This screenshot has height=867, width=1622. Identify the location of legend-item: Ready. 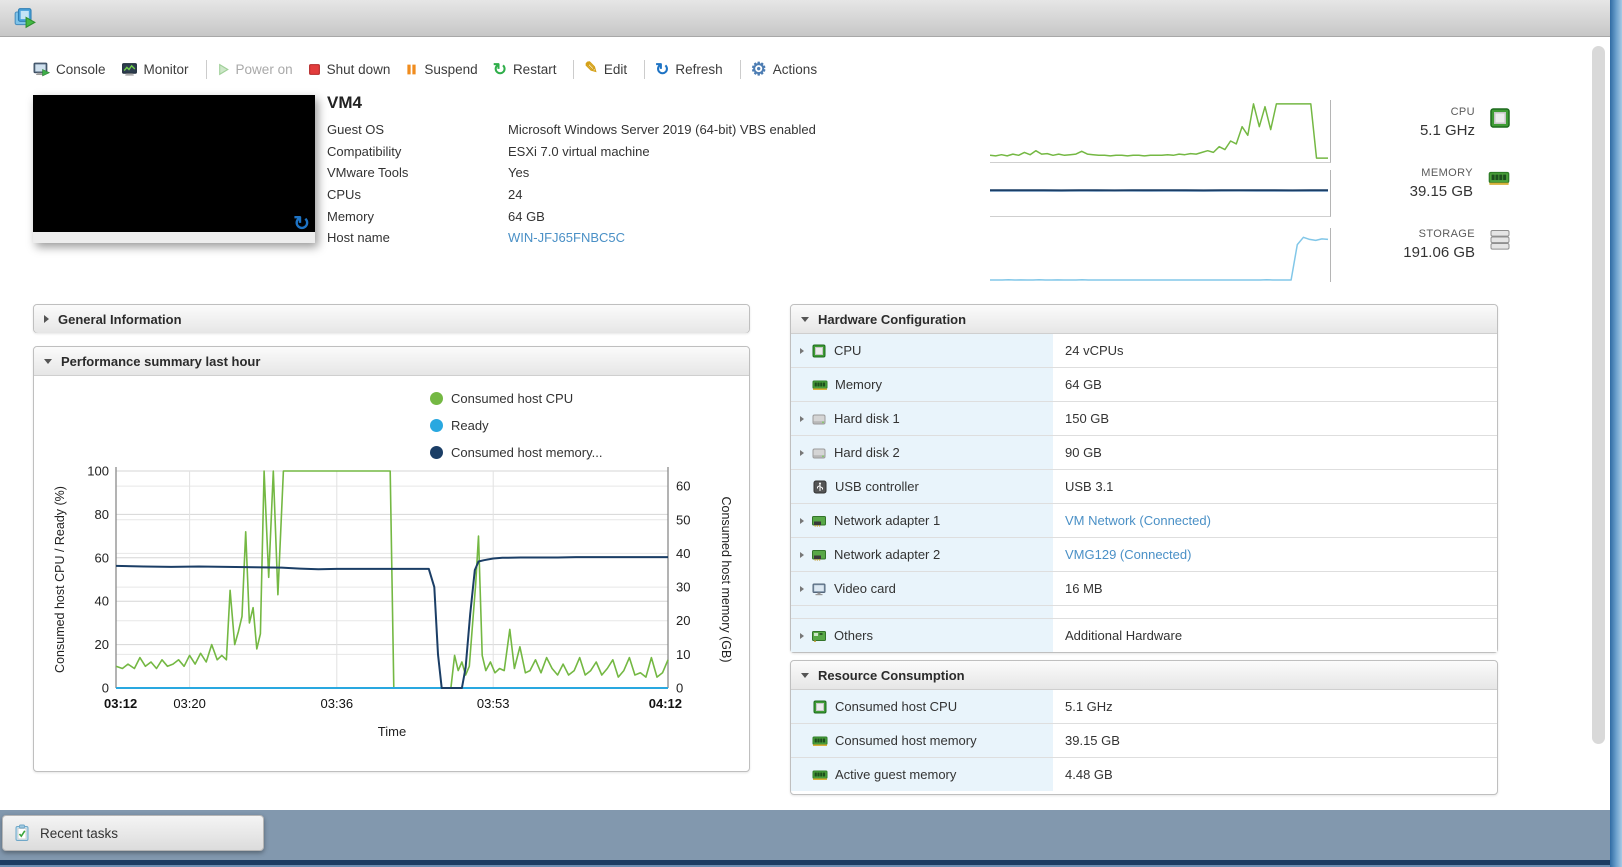
(516, 425).